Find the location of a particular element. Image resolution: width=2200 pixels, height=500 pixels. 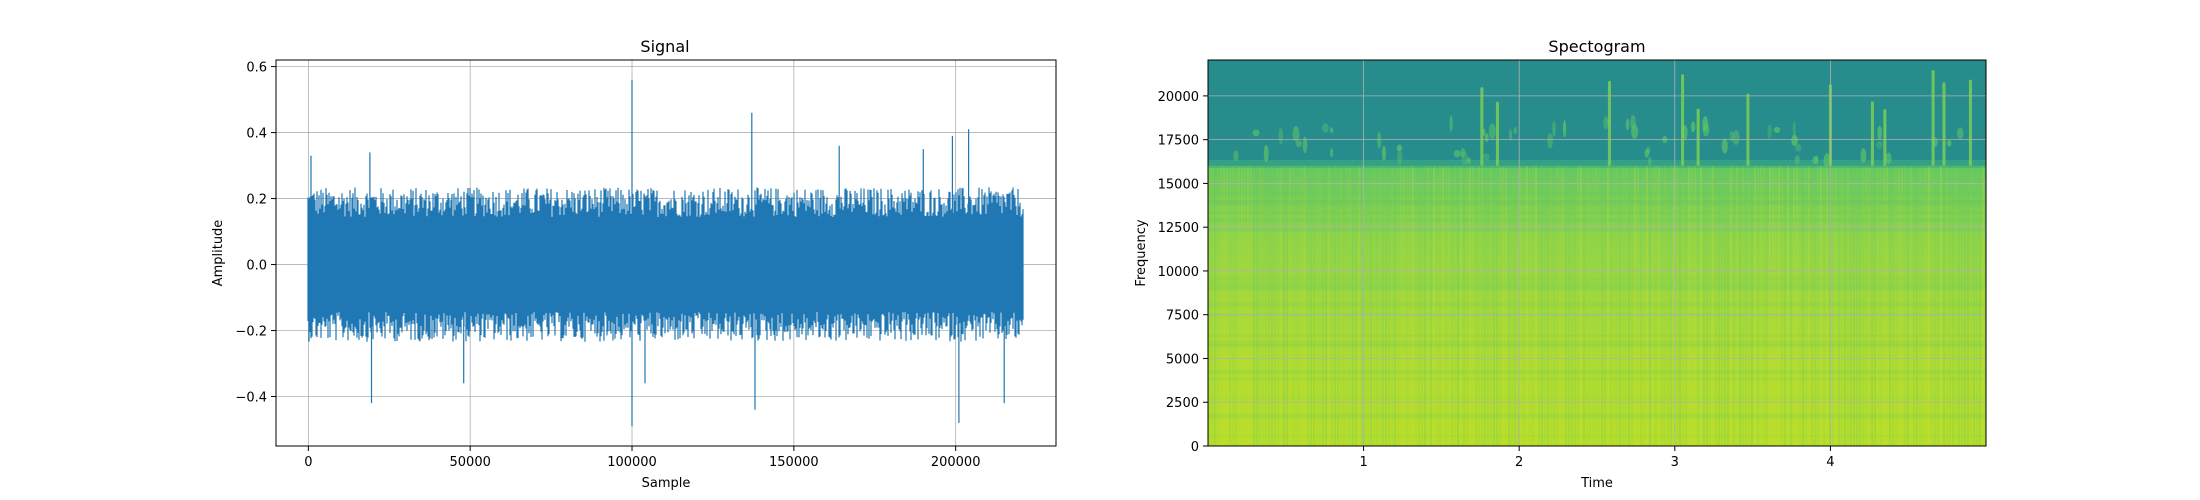

signal-y-axis-label: Amplitude is located at coordinates (218, 253).